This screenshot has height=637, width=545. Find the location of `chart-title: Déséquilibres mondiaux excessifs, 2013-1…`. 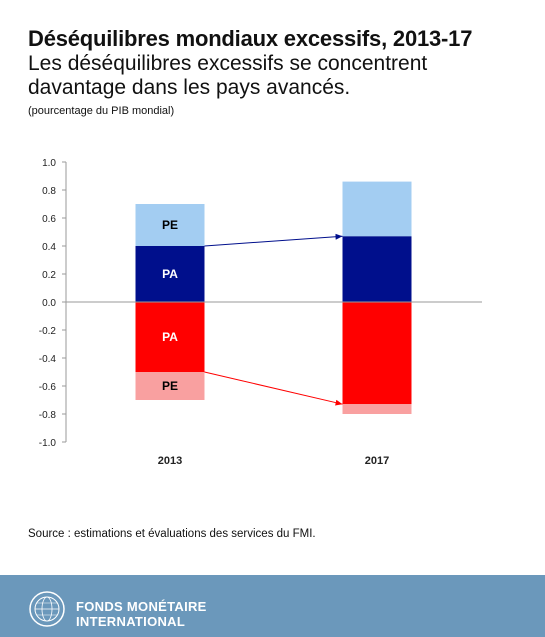

chart-title: Déséquilibres mondiaux excessifs, 2013-1… is located at coordinates (250, 38).